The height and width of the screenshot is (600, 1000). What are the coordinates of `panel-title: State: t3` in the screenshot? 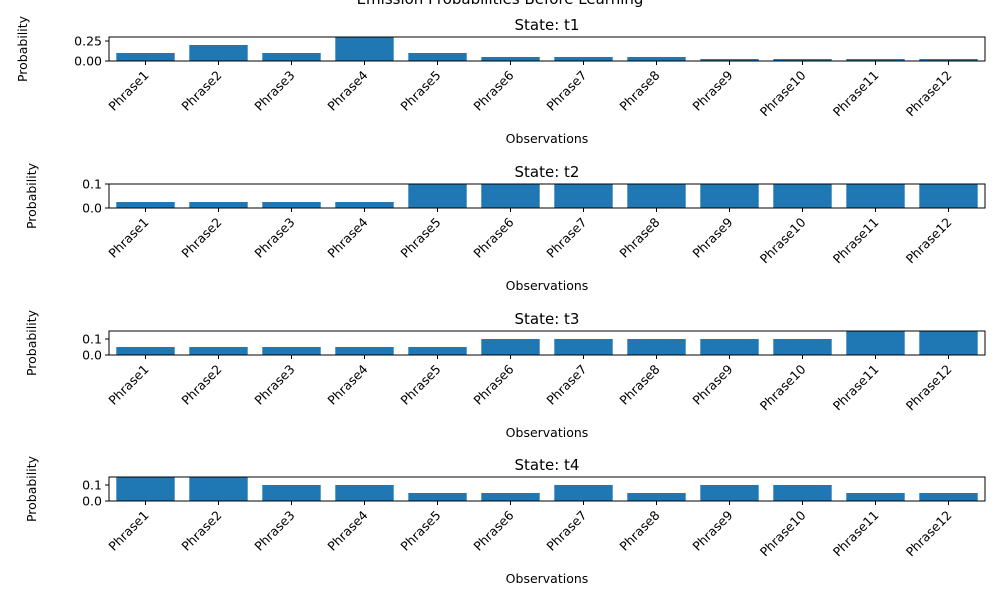 It's located at (547, 319).